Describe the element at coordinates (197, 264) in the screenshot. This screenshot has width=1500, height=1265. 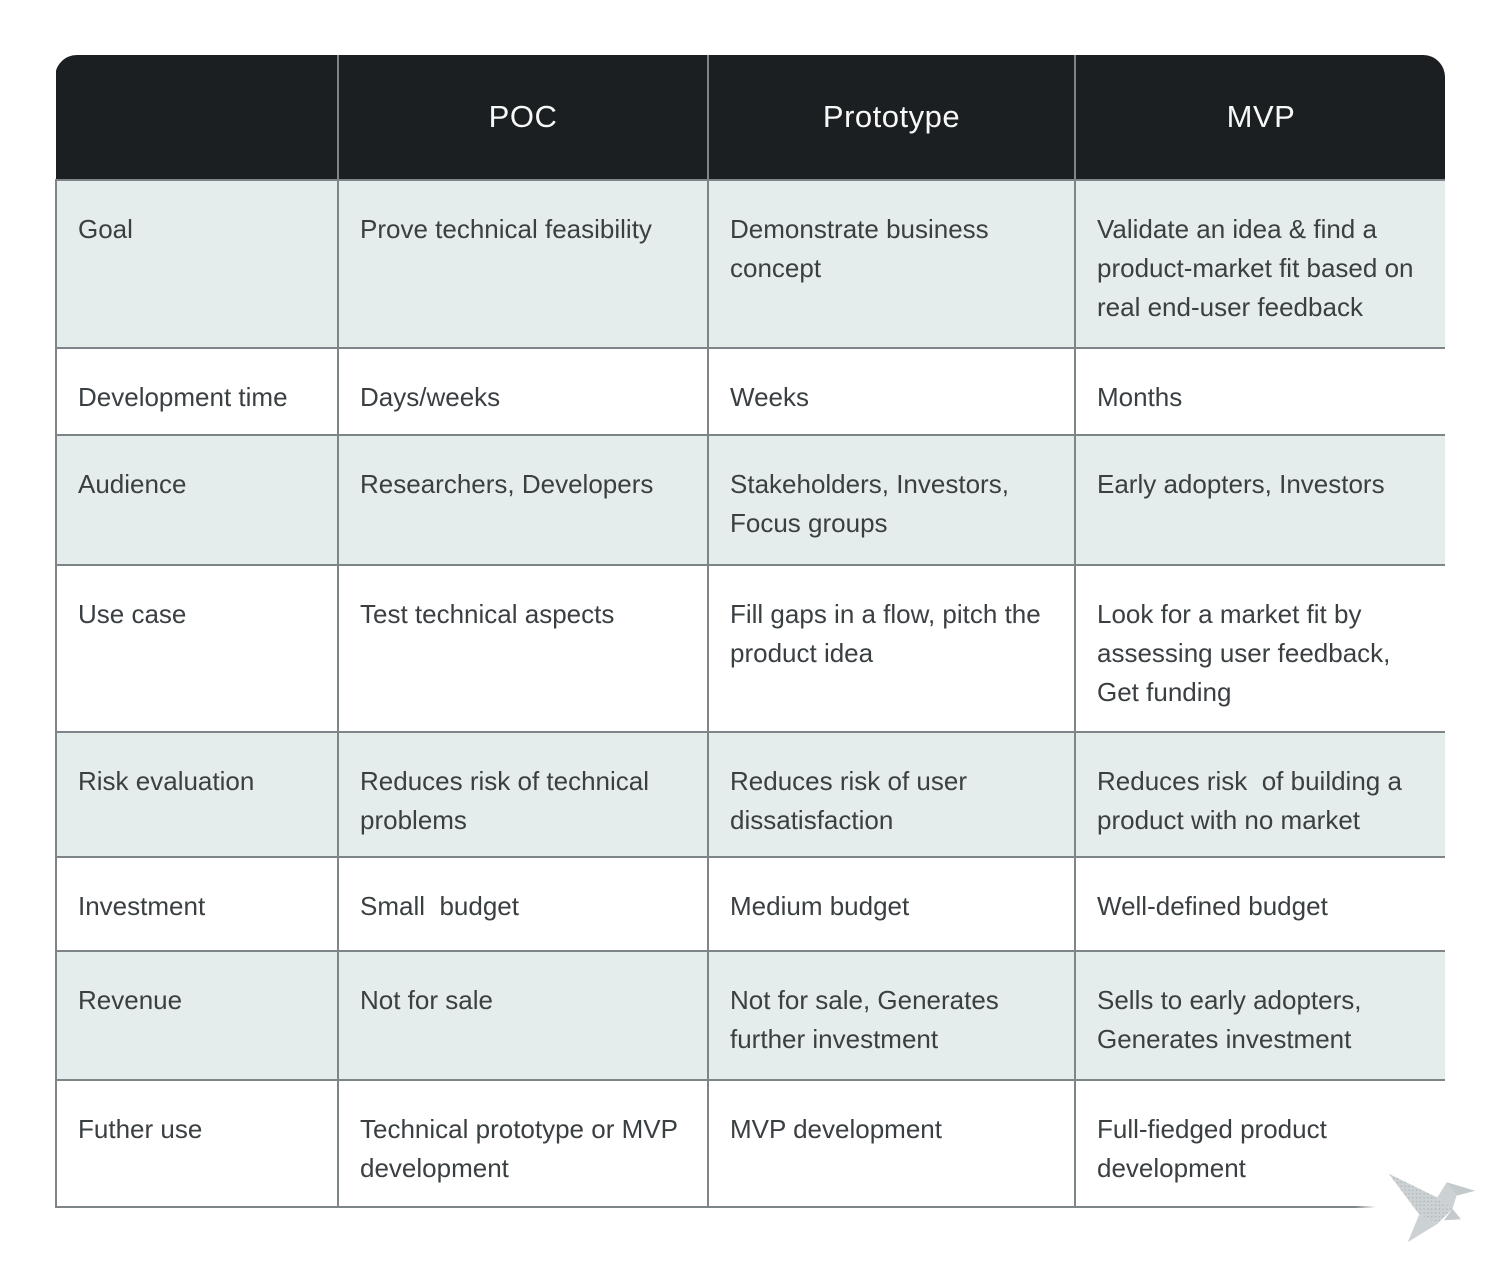
I see `row-label: Goal` at that location.